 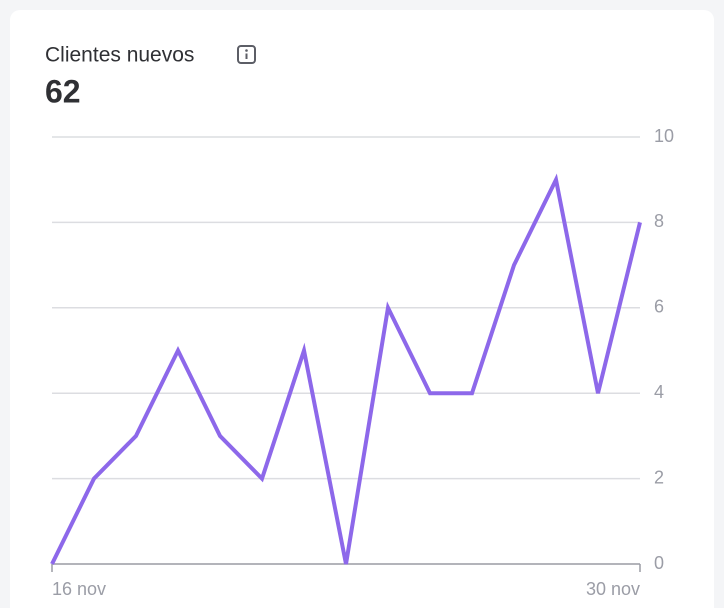 I want to click on y-tick-label: 10, so click(x=664, y=136).